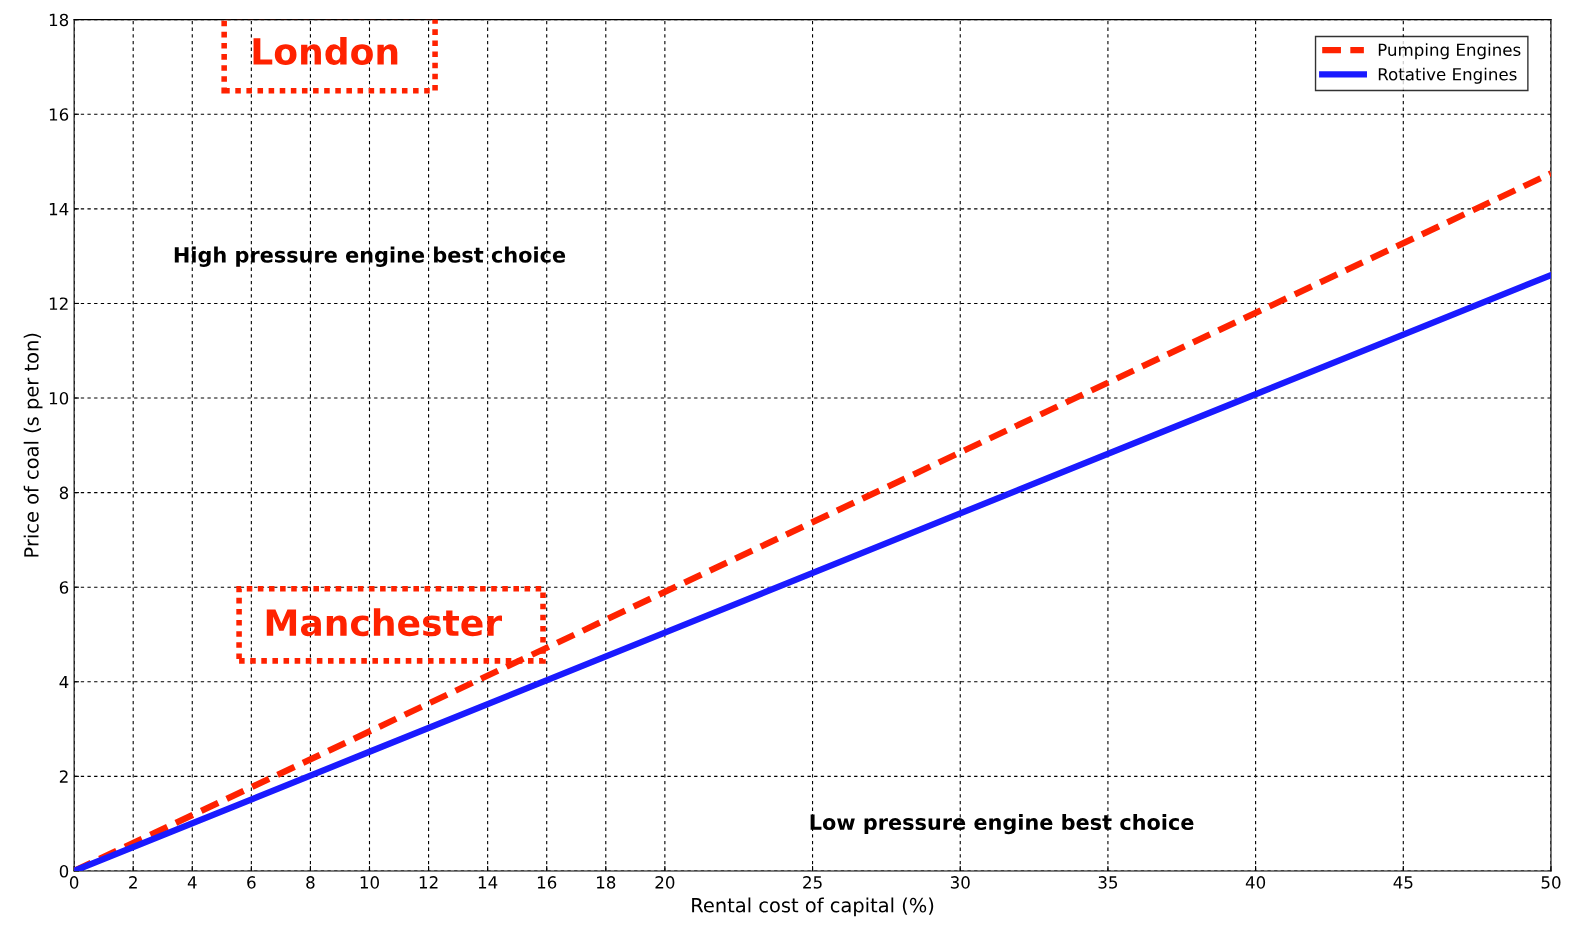  I want to click on y-tick-label: 16, so click(59, 114).